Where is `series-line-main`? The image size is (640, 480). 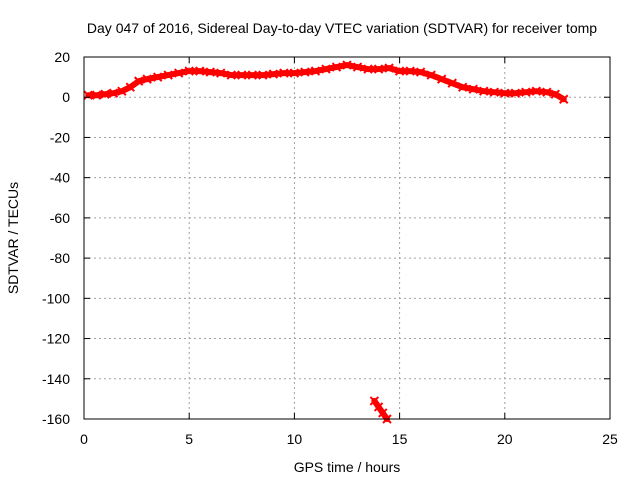
series-line-main is located at coordinates (326, 82).